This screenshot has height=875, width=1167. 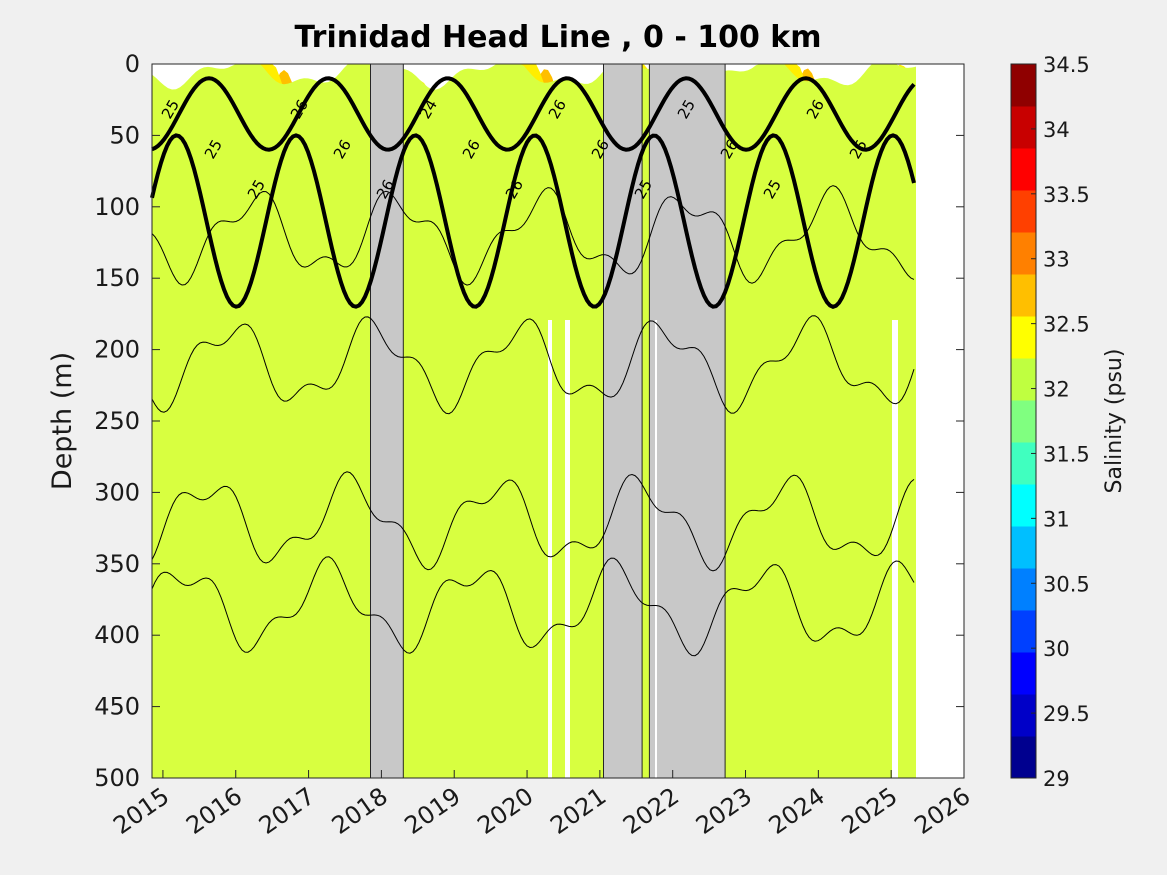 What do you see at coordinates (117, 707) in the screenshot?
I see `y-tick-label: 450` at bounding box center [117, 707].